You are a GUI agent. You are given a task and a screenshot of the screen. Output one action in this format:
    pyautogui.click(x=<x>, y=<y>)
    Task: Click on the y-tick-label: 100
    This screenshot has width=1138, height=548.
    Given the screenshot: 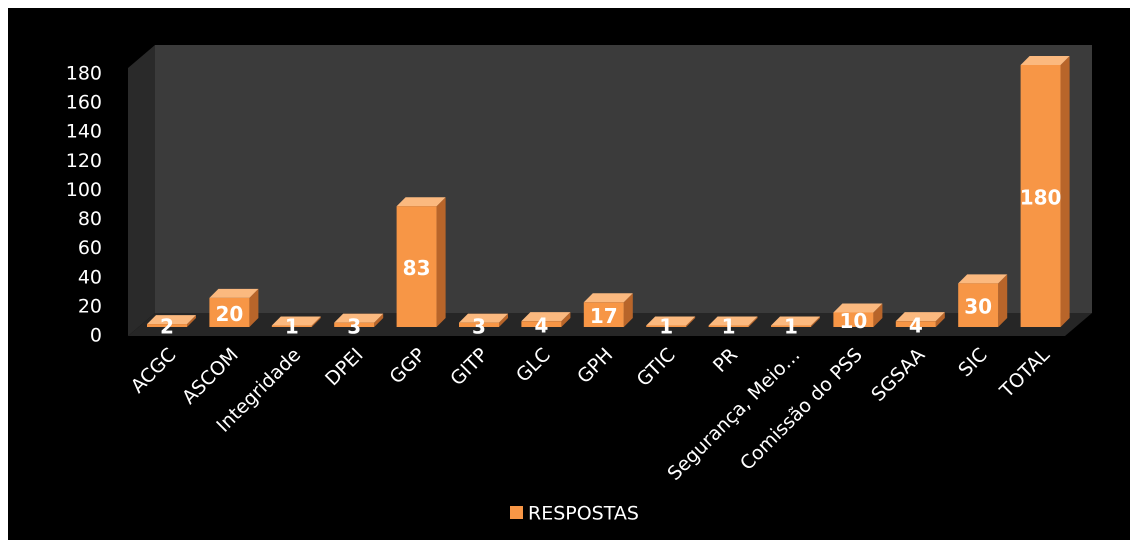 What is the action you would take?
    pyautogui.click(x=84, y=190)
    